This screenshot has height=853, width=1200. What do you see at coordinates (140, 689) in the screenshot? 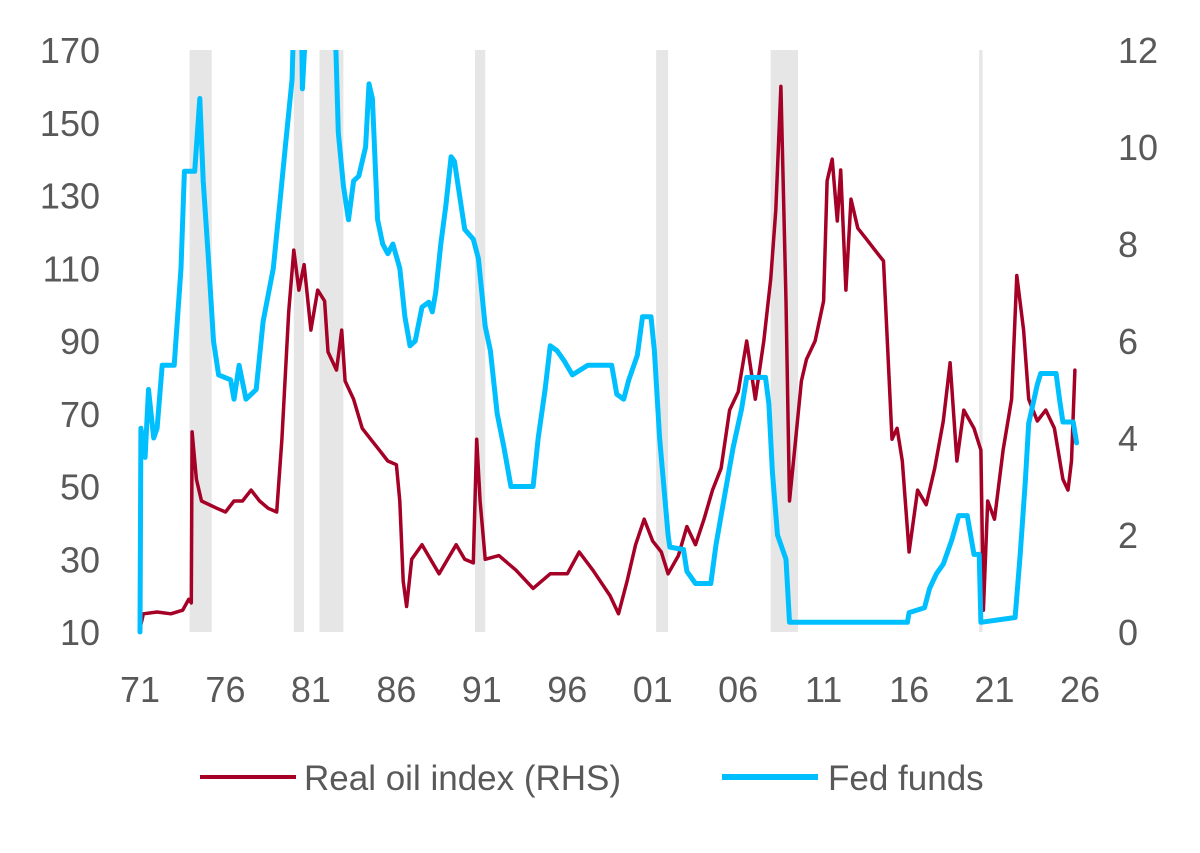
I see `x-tick-label: 71` at bounding box center [140, 689].